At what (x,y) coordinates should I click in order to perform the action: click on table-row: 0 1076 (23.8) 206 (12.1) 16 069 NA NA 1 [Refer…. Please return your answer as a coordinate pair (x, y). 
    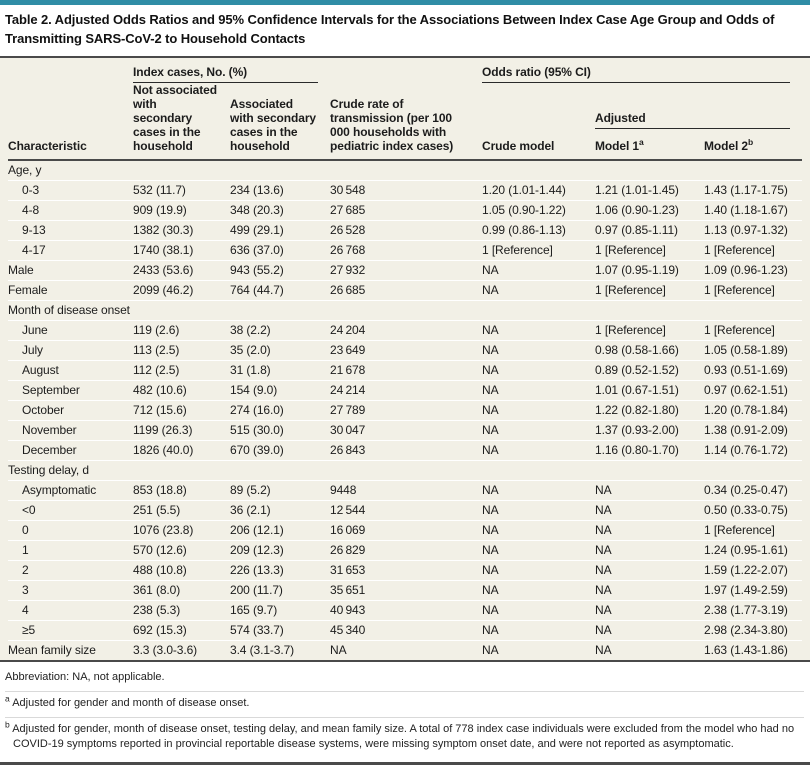
    Looking at the image, I should click on (405, 530).